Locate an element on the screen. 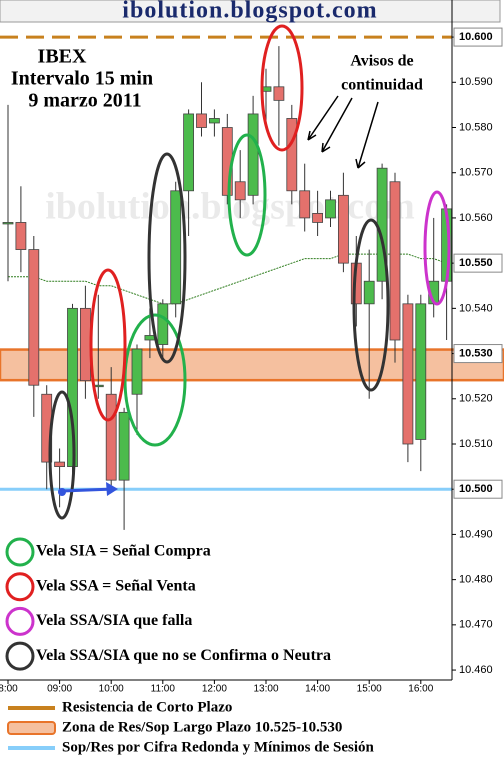 Image resolution: width=504 pixels, height=765 pixels. x-tick-label: 11:00 is located at coordinates (163, 689).